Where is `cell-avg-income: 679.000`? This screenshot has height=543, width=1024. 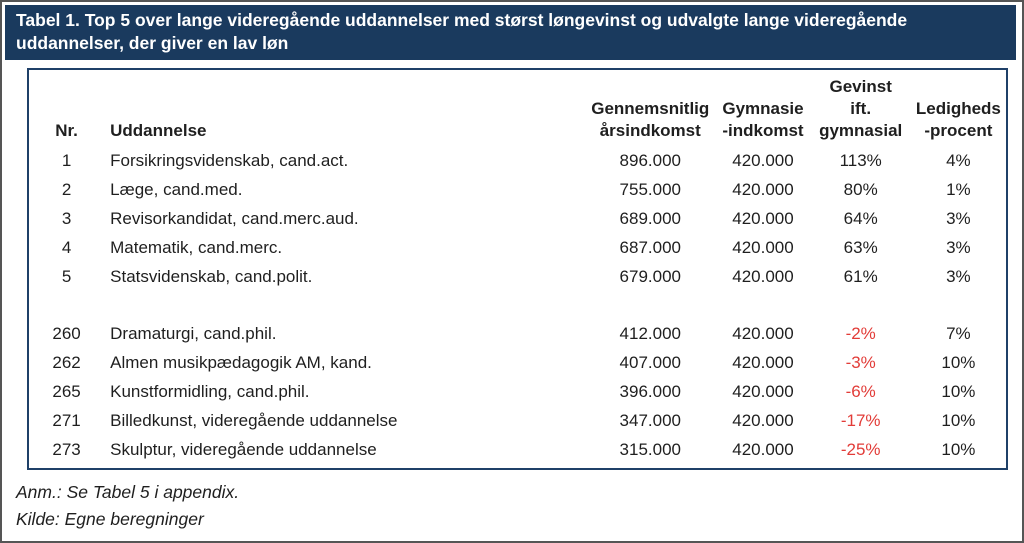
cell-avg-income: 679.000 is located at coordinates (650, 276).